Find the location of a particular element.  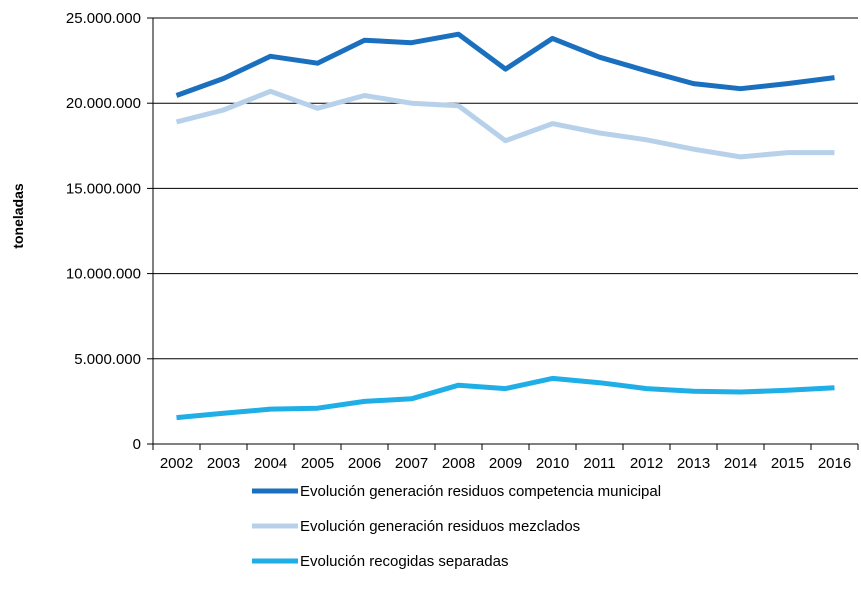

x-tick-label: 2008 is located at coordinates (458, 463).